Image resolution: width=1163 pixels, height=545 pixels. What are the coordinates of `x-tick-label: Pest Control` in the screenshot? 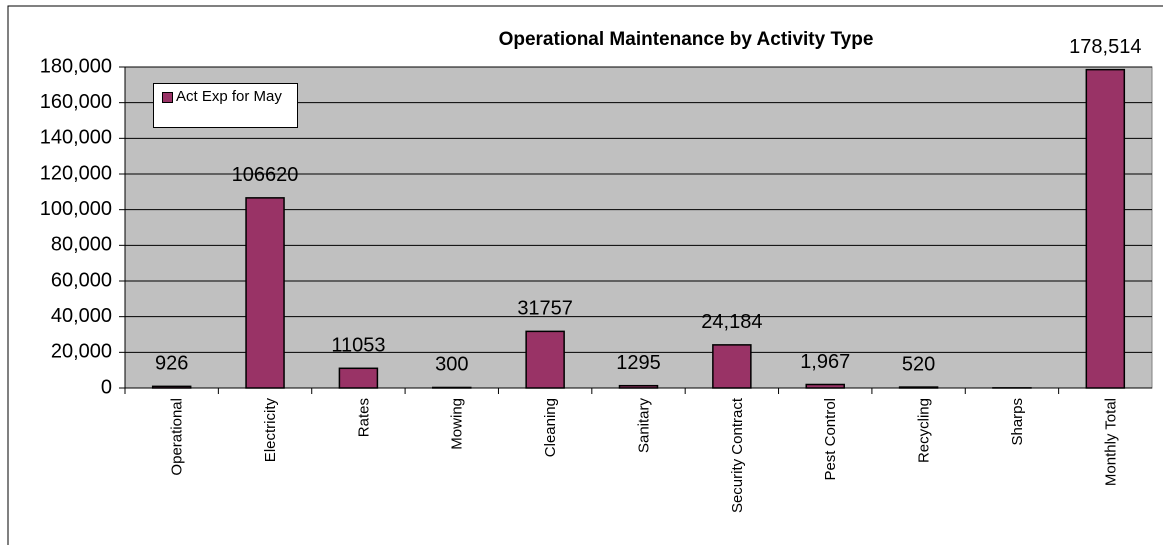 It's located at (830, 439).